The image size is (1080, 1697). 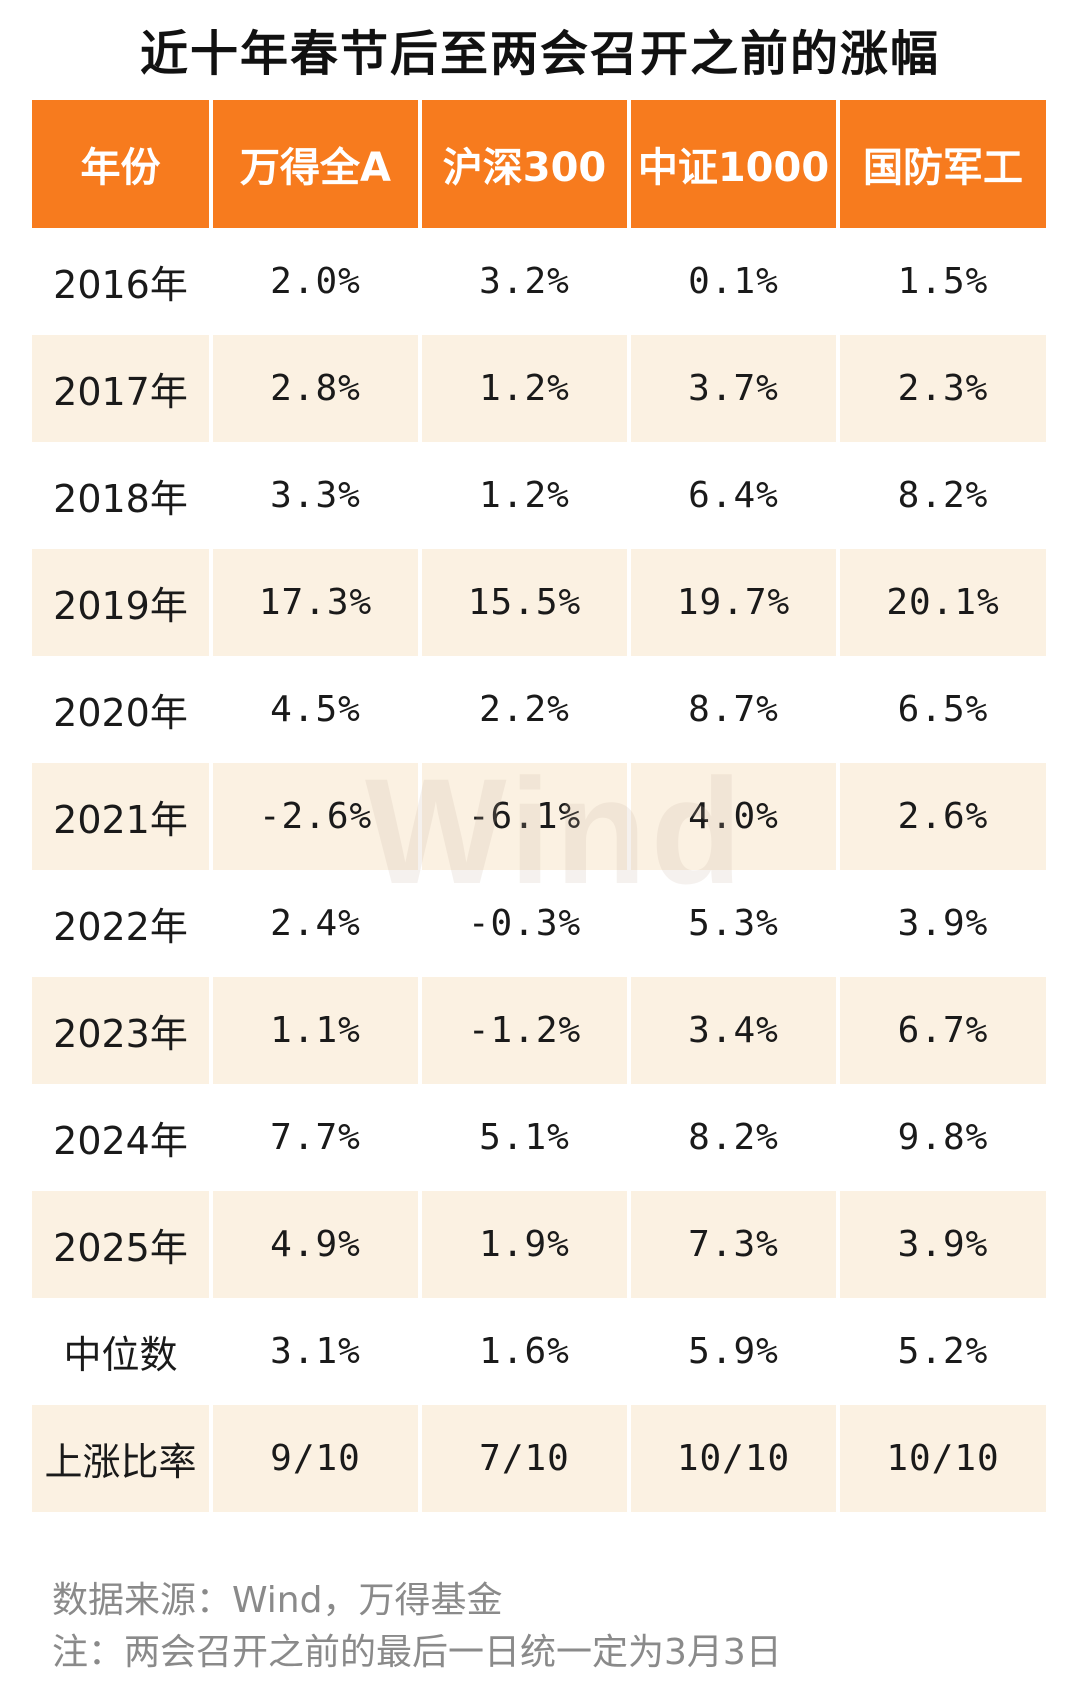 I want to click on table-cell: 20.1%, so click(x=943, y=602).